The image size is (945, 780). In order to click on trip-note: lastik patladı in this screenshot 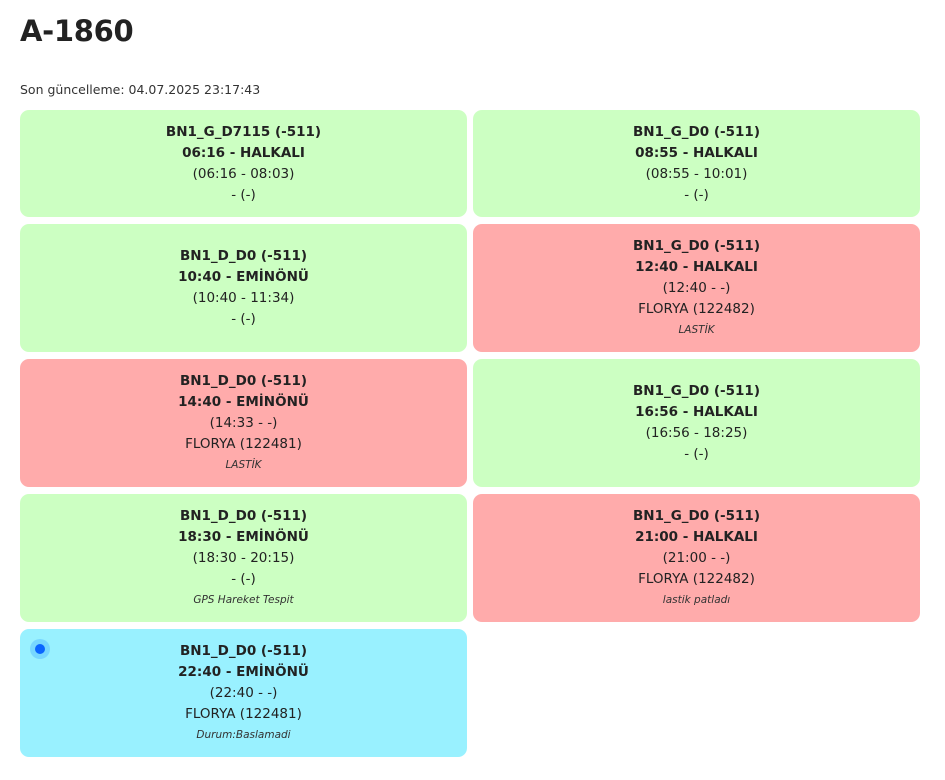, I will do `click(696, 600)`.